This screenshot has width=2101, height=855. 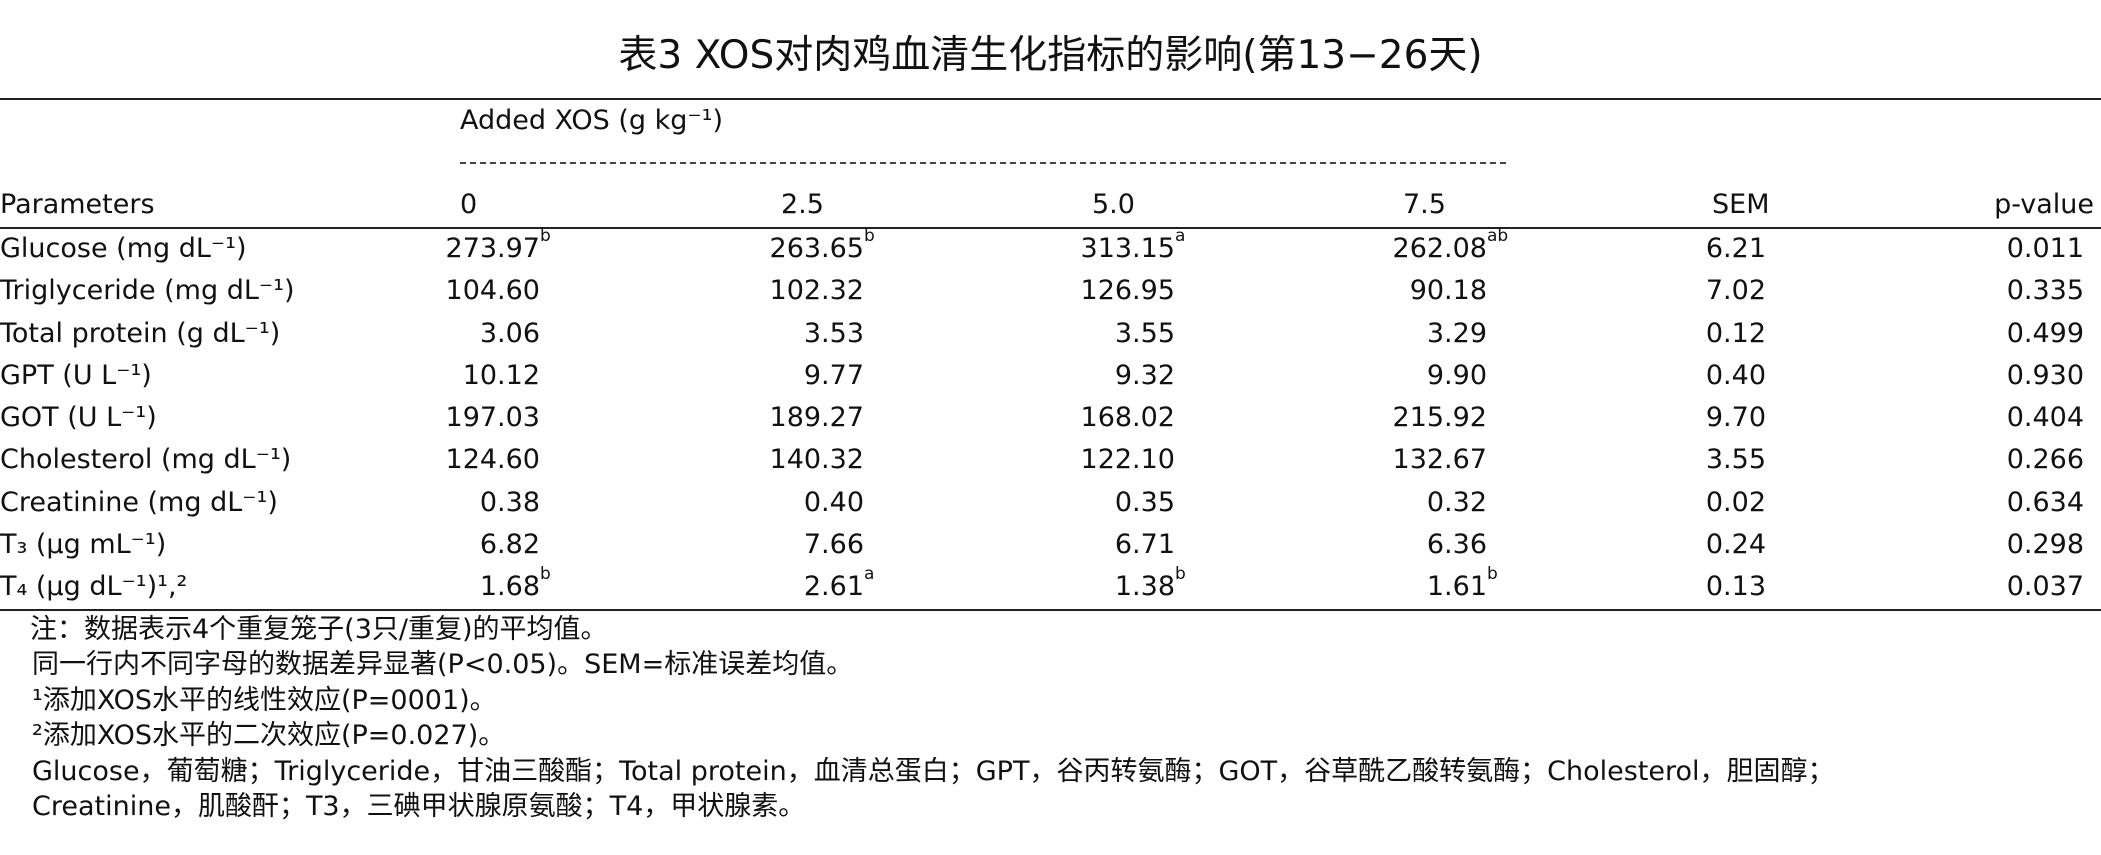 I want to click on p-value: 0.499, so click(x=2045, y=333).